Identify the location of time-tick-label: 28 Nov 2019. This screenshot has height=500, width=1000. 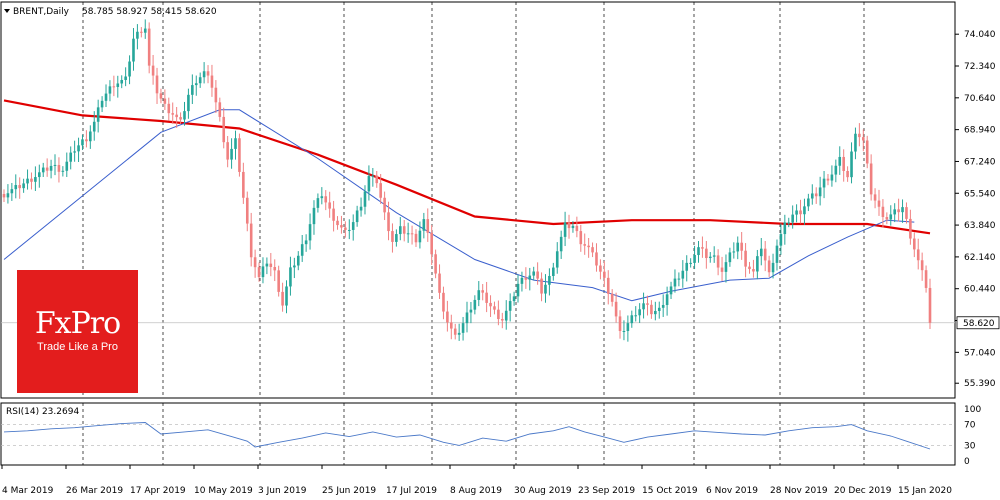
(799, 491).